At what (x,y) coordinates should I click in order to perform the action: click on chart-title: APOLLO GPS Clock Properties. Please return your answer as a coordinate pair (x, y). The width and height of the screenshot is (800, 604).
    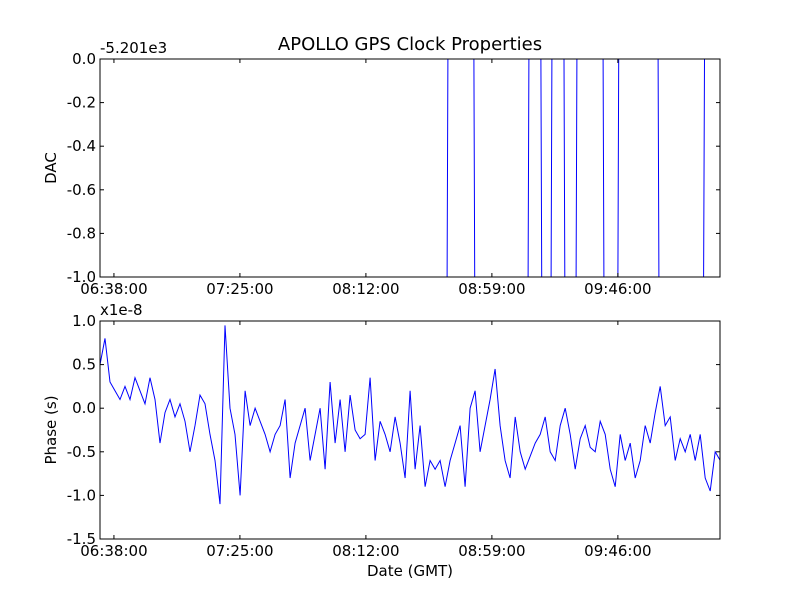
    Looking at the image, I should click on (410, 44).